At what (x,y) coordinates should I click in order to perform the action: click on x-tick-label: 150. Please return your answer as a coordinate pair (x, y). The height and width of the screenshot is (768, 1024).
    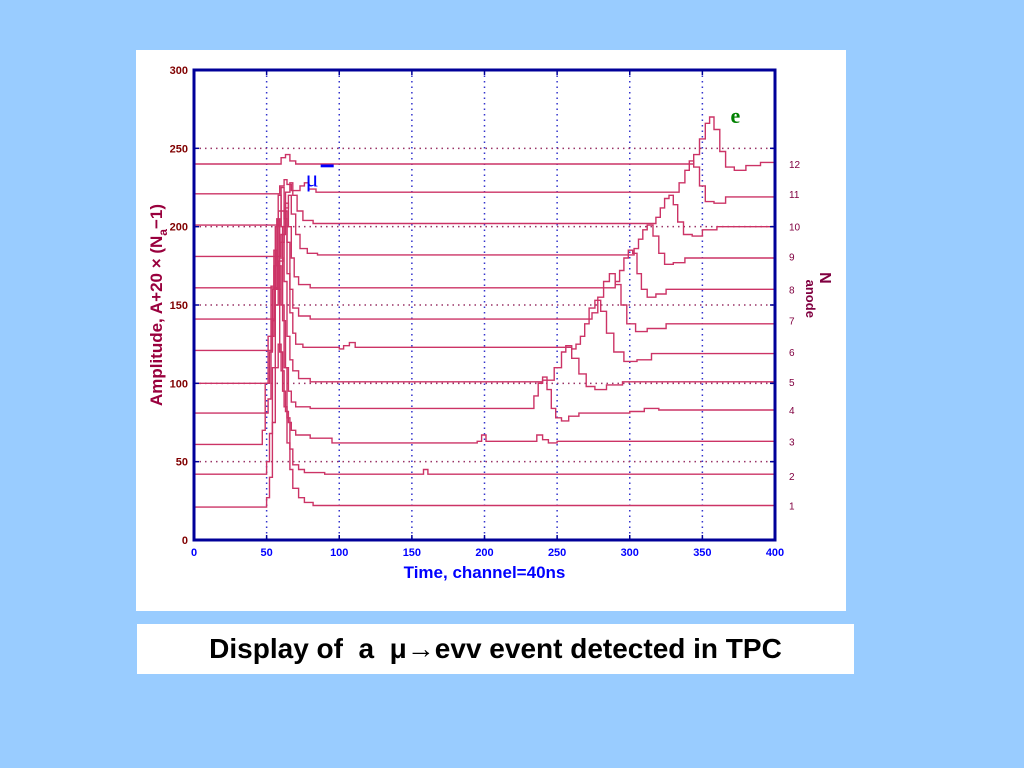
    Looking at the image, I should click on (412, 553).